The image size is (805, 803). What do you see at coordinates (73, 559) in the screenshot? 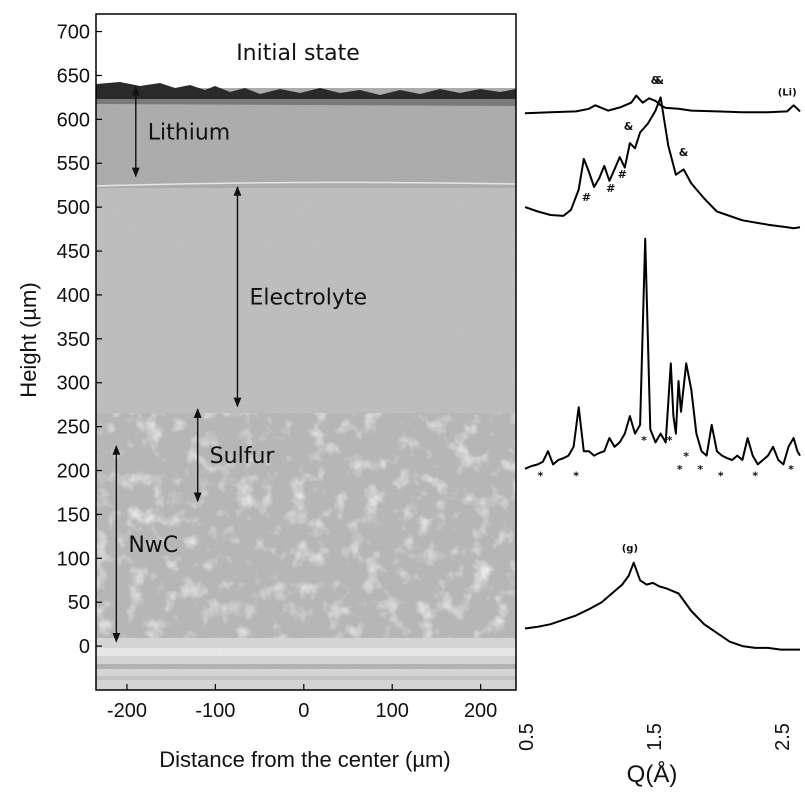
I see `y-tick-label: 100` at bounding box center [73, 559].